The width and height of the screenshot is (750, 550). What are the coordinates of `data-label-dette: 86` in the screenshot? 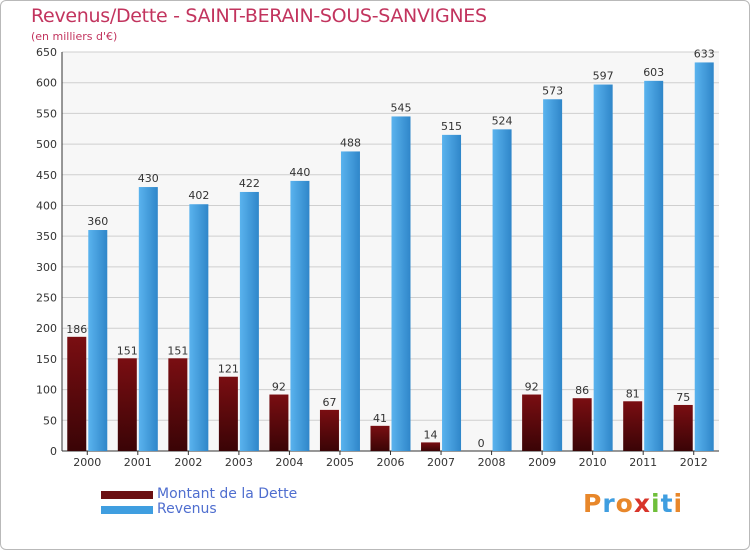 It's located at (582, 390).